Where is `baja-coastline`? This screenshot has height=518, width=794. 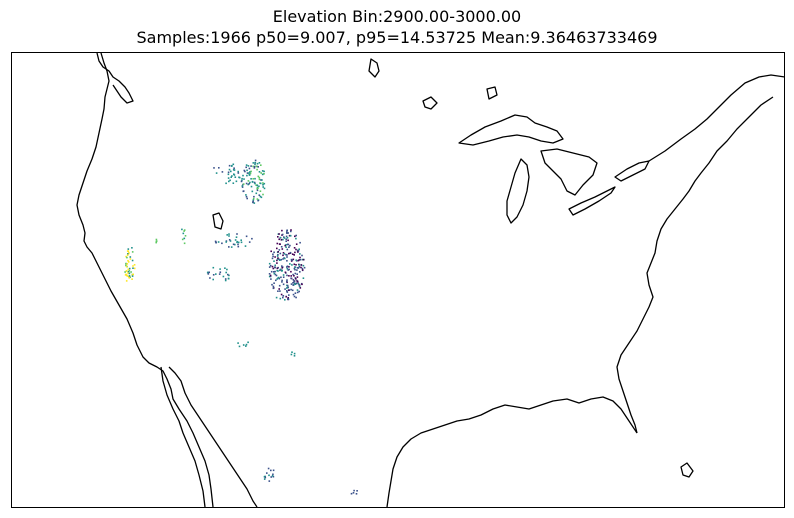 baja-coastline is located at coordinates (183, 436).